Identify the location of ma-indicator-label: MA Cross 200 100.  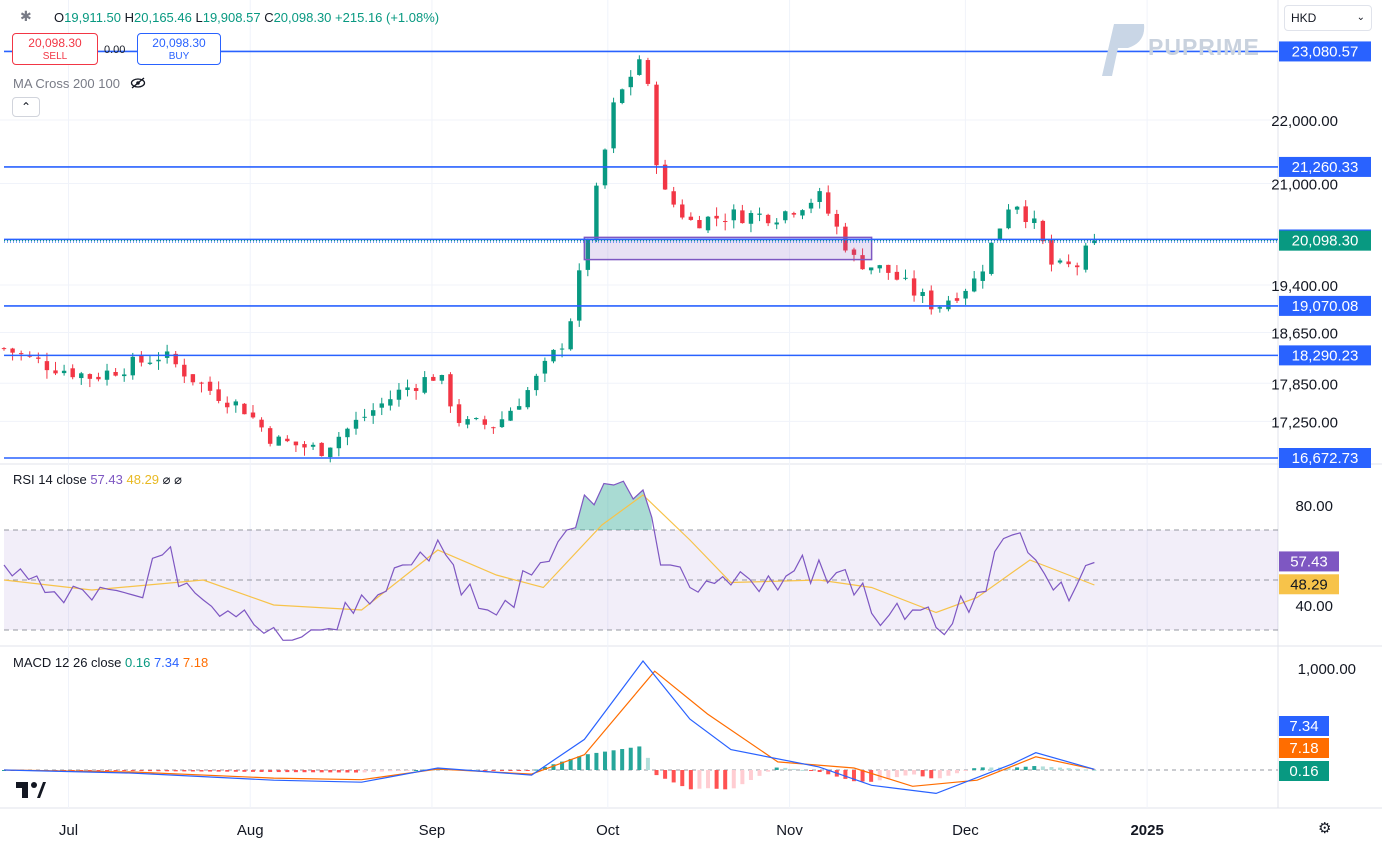
(79, 83).